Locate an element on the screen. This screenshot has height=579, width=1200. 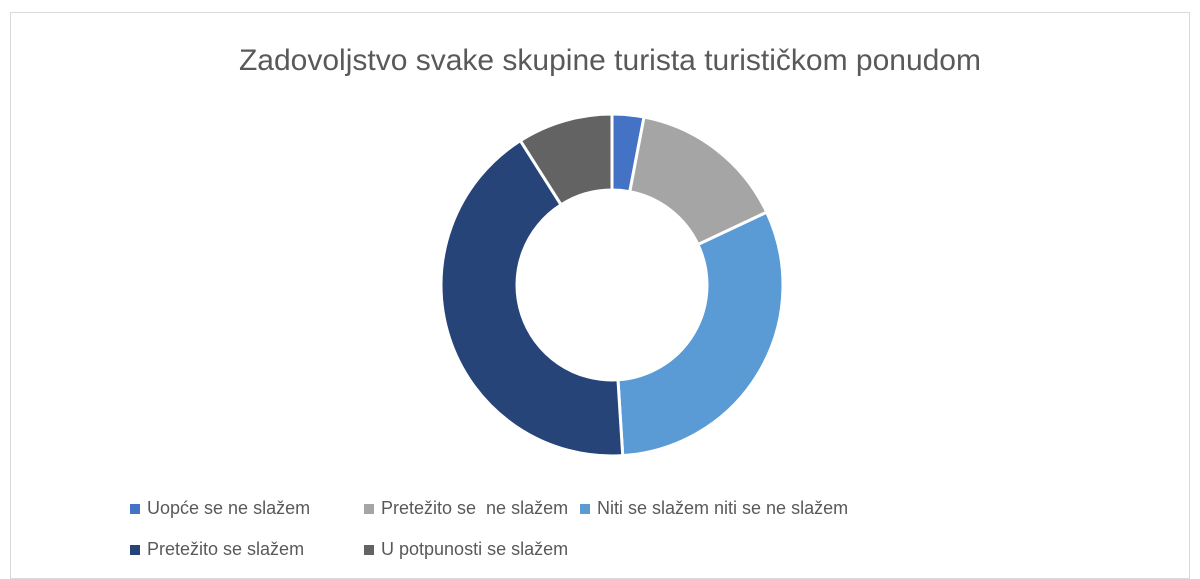
legend-label: Niti se slažem niti se ne slažem is located at coordinates (722, 508).